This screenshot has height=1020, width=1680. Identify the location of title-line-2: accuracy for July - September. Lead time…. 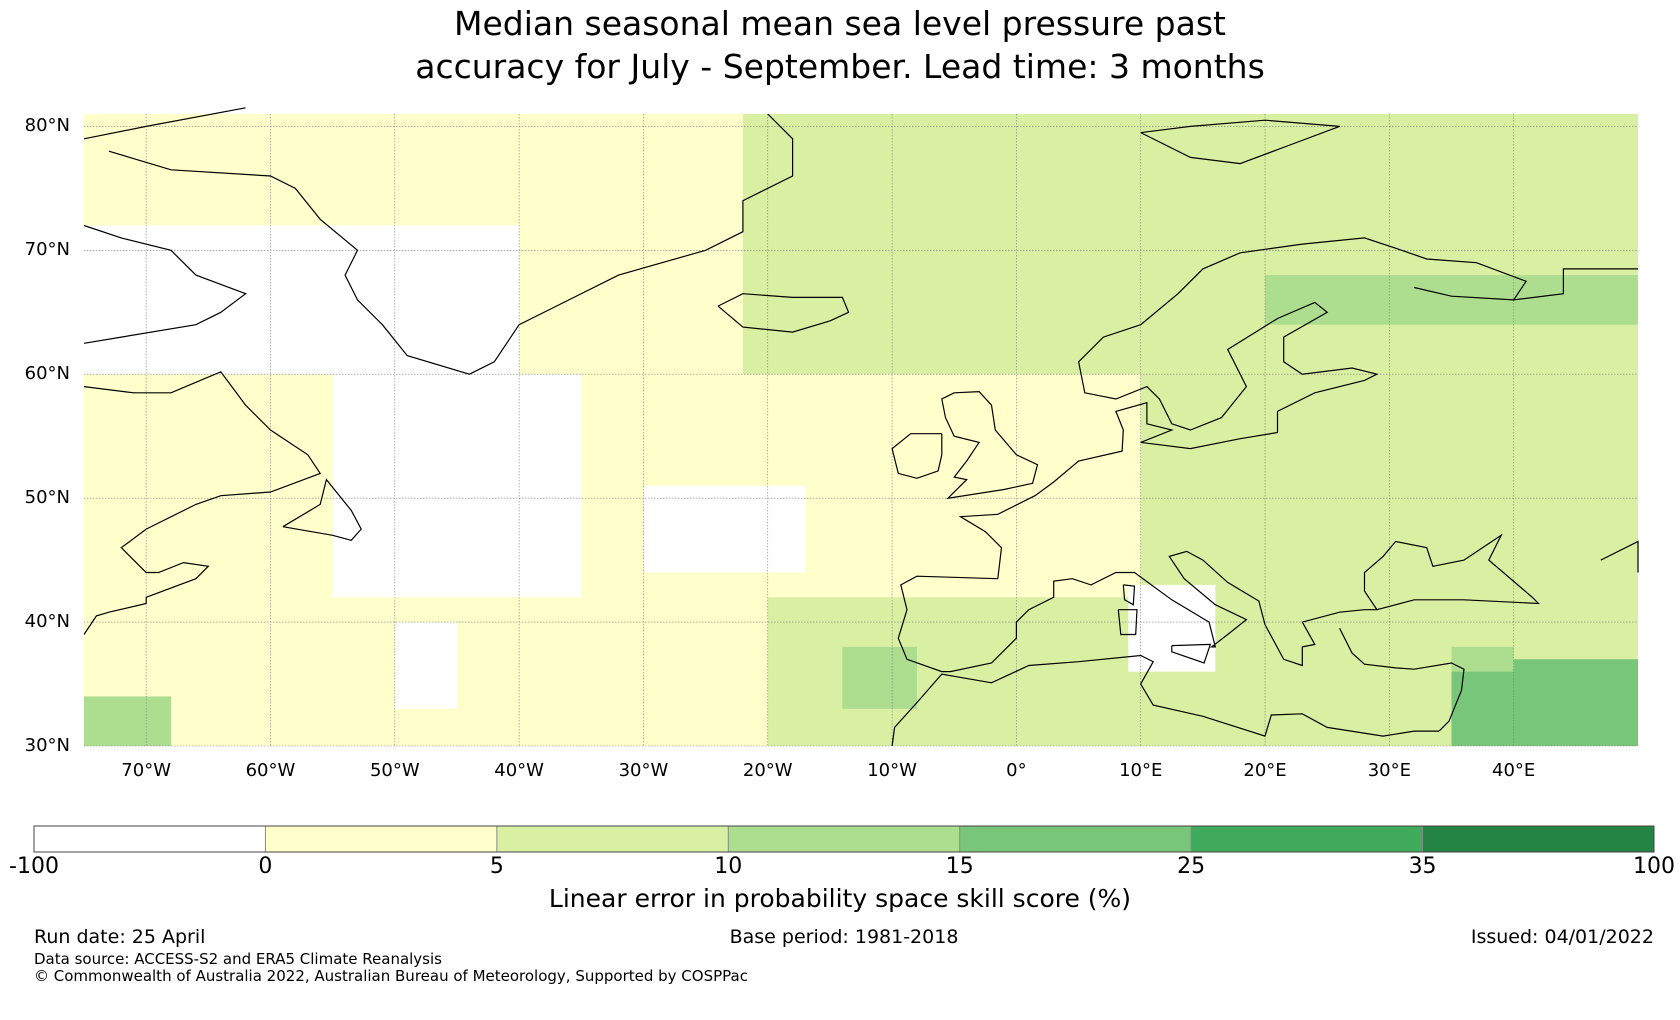
(840, 66).